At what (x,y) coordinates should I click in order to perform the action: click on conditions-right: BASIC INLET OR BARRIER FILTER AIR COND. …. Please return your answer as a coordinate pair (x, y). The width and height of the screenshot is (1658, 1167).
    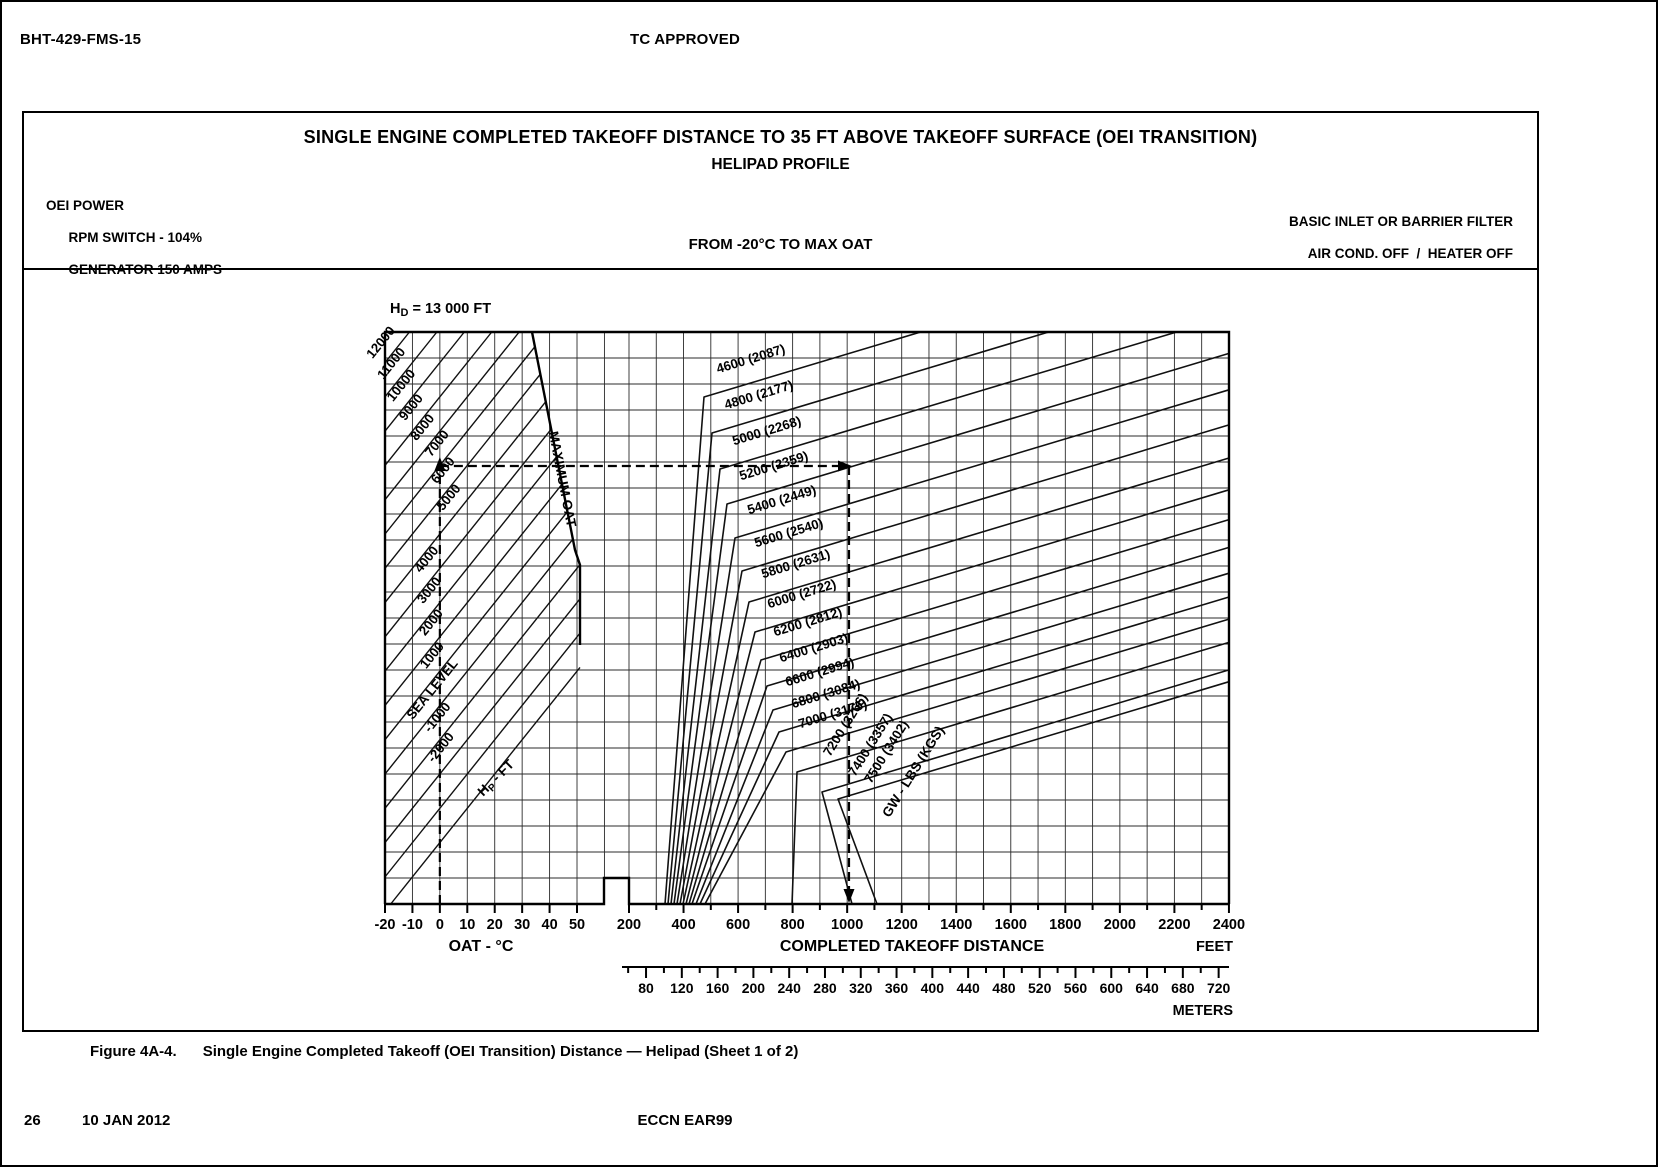
    Looking at the image, I should click on (1399, 238).